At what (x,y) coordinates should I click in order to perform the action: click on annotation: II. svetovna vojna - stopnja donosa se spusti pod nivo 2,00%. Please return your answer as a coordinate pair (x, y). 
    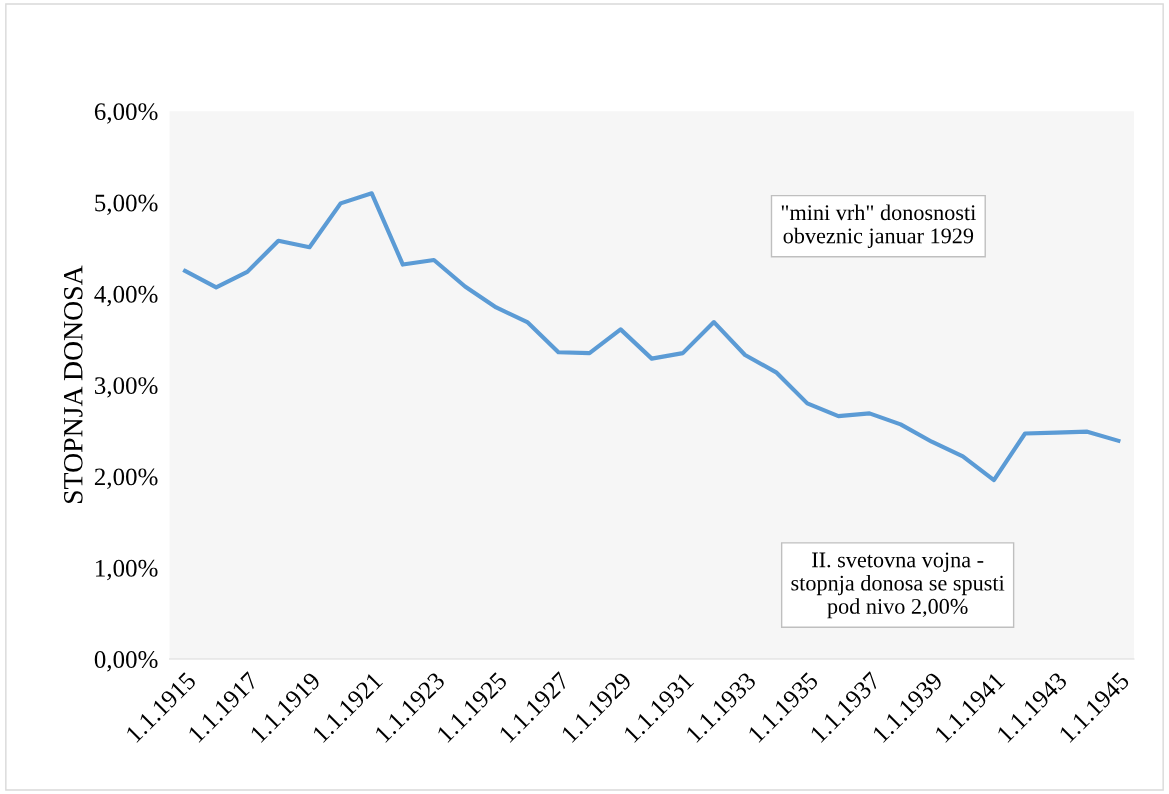
    Looking at the image, I should click on (898, 585).